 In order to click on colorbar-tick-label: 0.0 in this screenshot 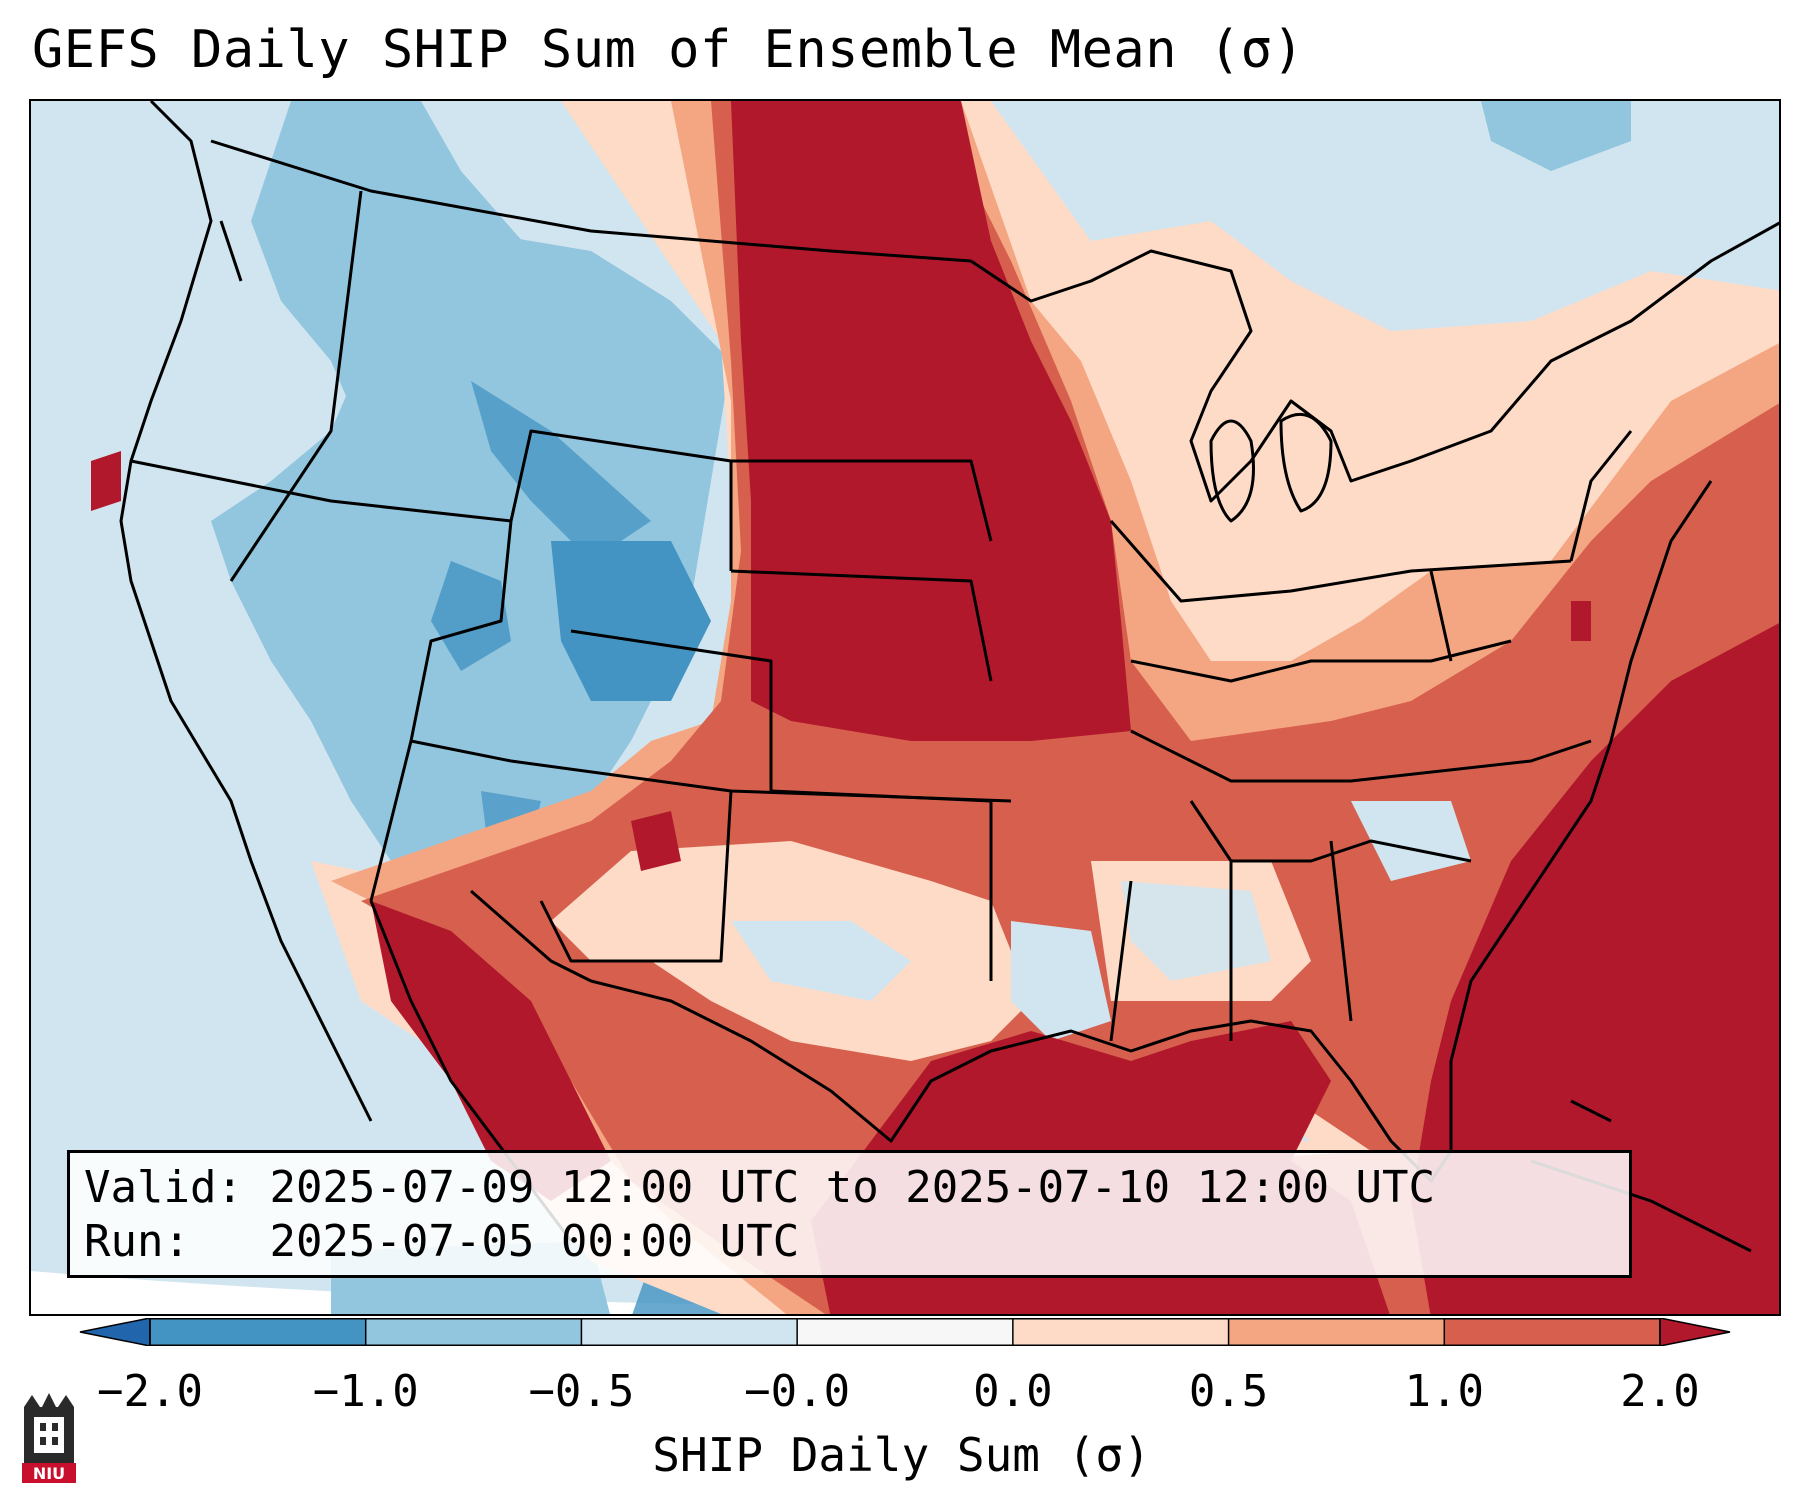, I will do `click(1013, 1391)`.